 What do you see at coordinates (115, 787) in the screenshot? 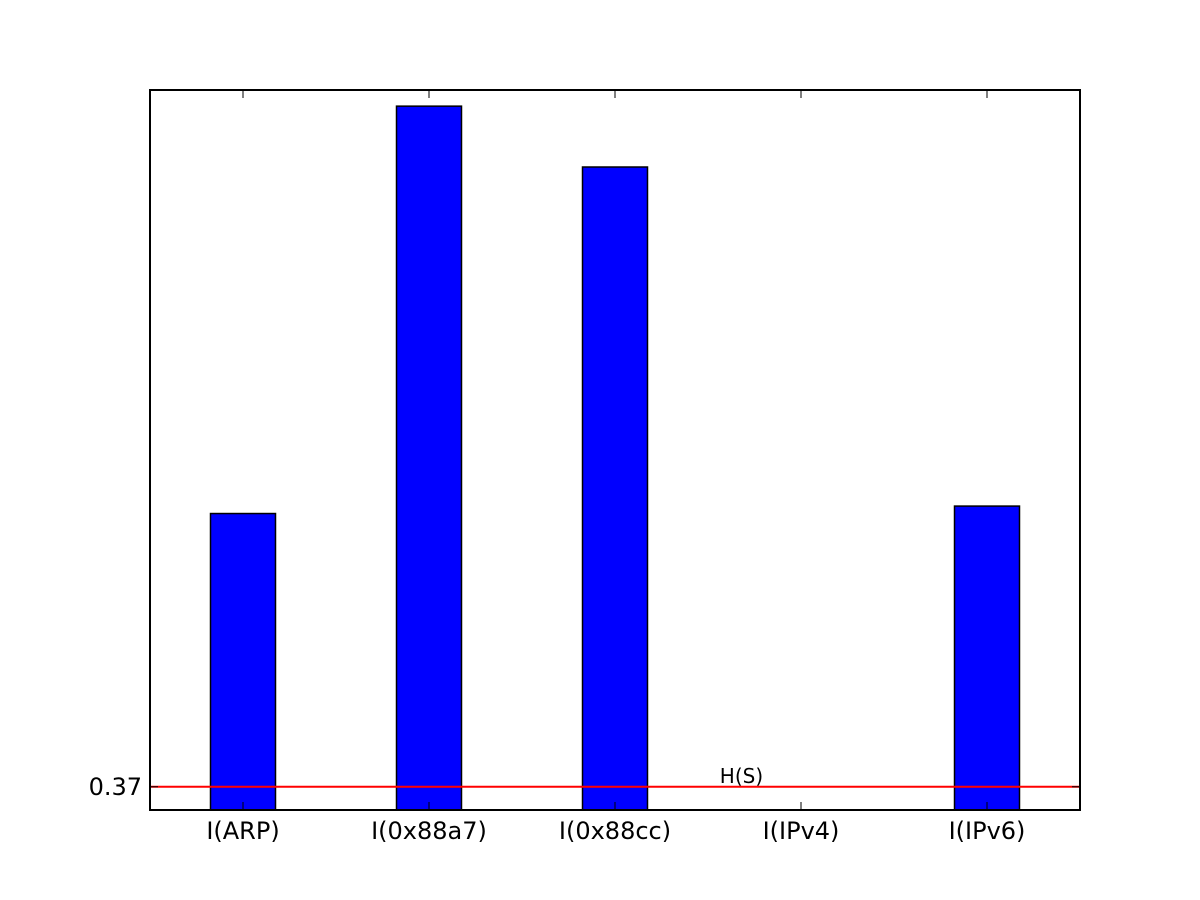
I see `y-tick-label: 0.37` at bounding box center [115, 787].